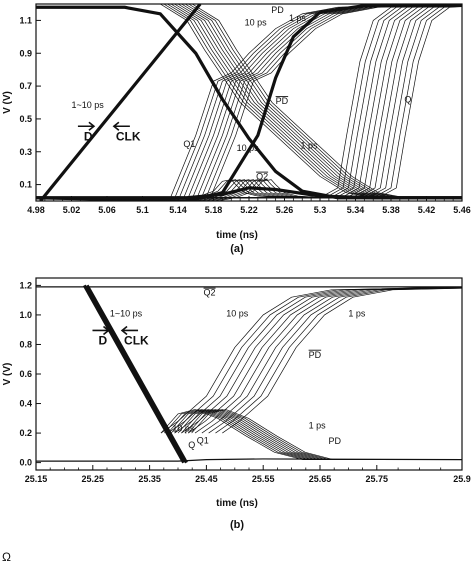 The image size is (474, 563). What do you see at coordinates (25, 374) in the screenshot?
I see `y-tick-label: 0.6` at bounding box center [25, 374].